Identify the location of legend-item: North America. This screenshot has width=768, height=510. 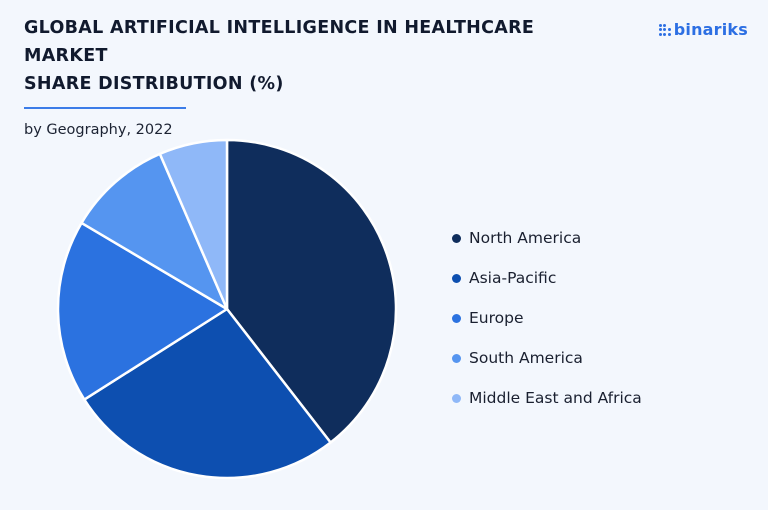
(547, 238).